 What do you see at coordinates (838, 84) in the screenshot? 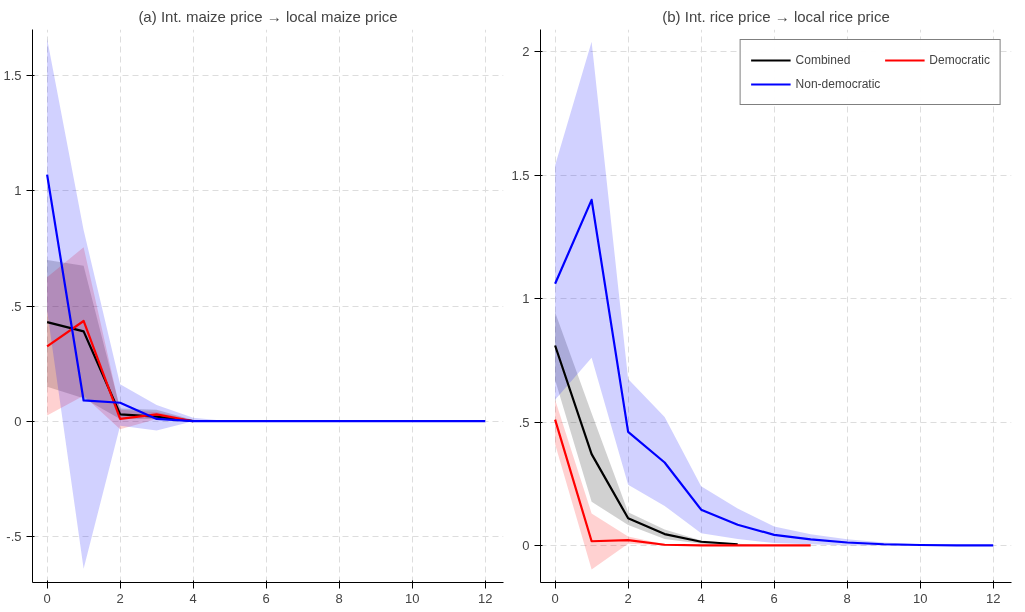
I see `legend-label: Non-democratic` at bounding box center [838, 84].